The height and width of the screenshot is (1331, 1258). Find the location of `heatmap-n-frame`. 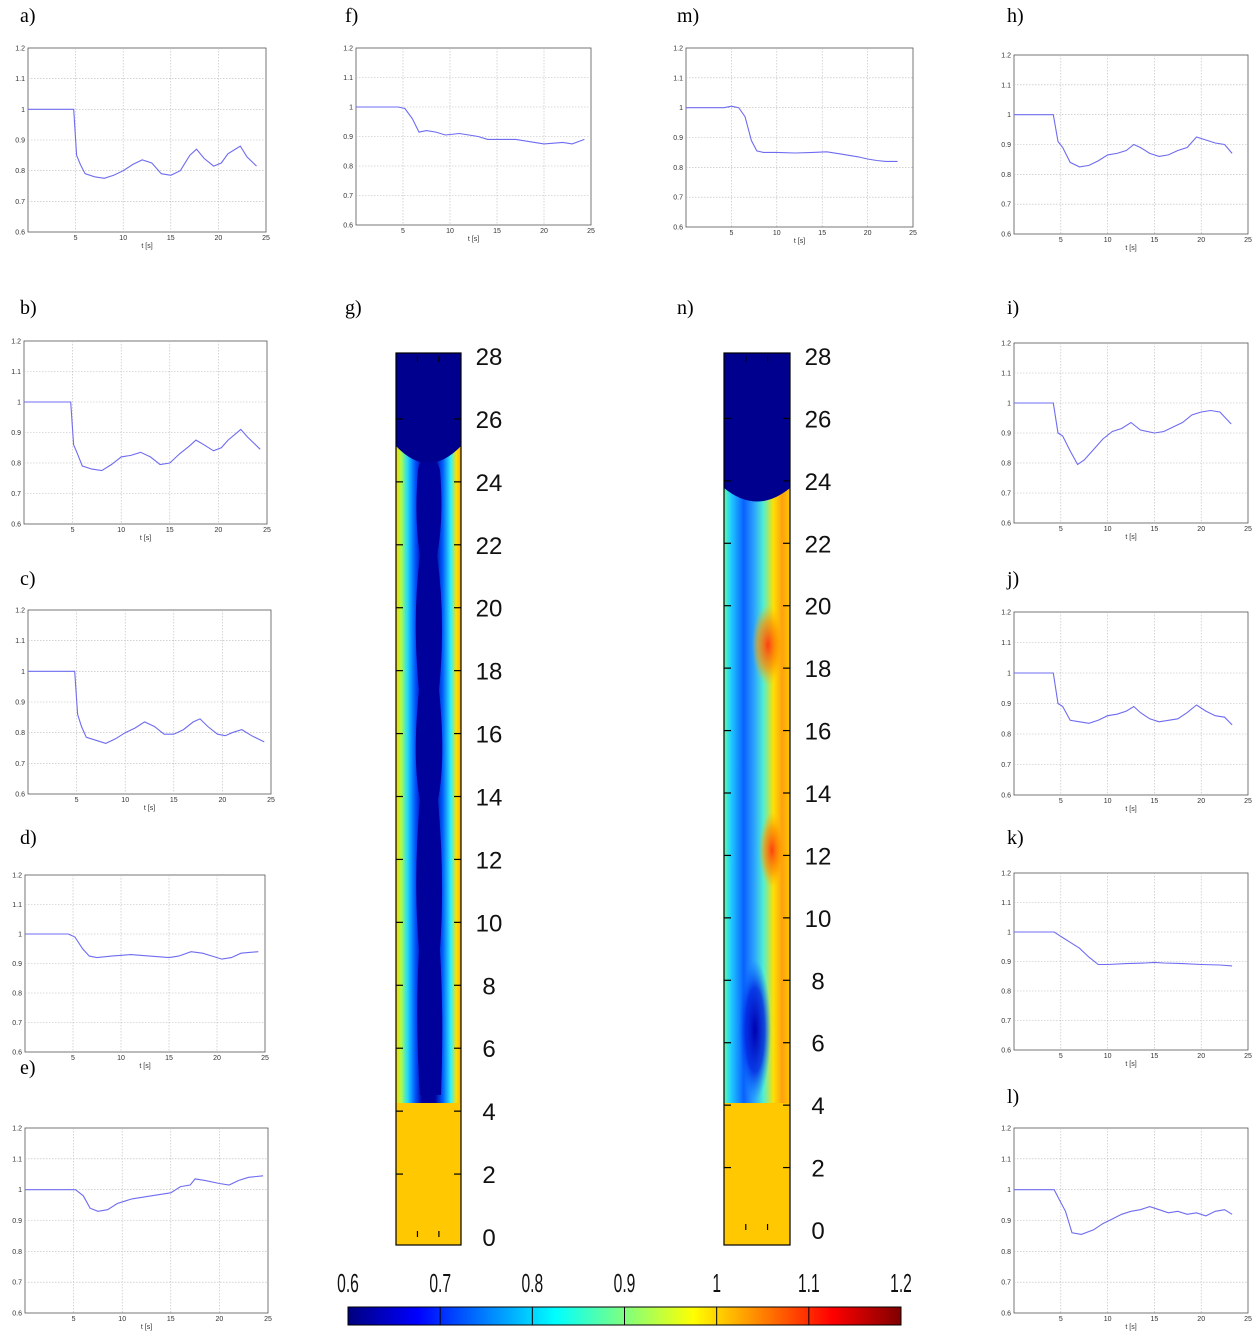

heatmap-n-frame is located at coordinates (757, 799).